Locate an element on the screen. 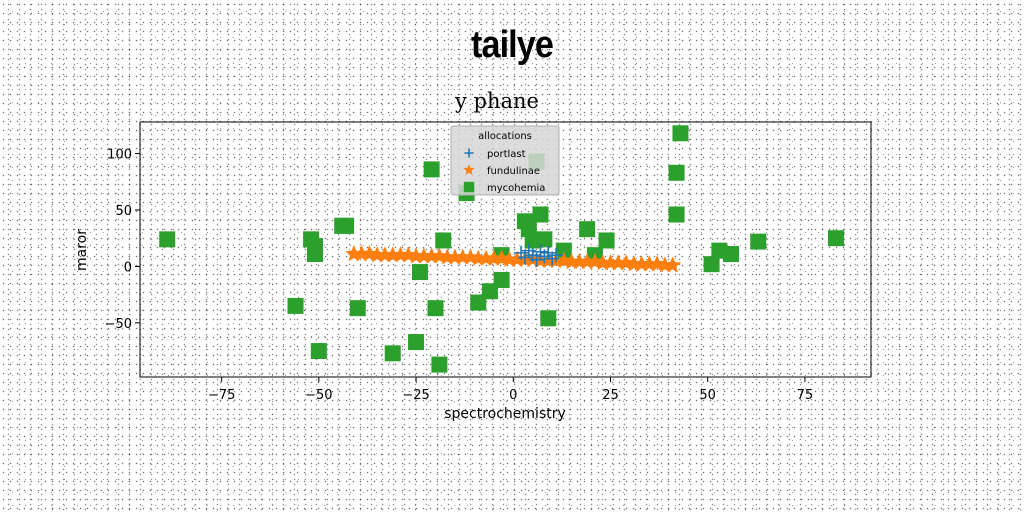 This screenshot has height=512, width=1024. y-tick-label: 100 is located at coordinates (119, 155).